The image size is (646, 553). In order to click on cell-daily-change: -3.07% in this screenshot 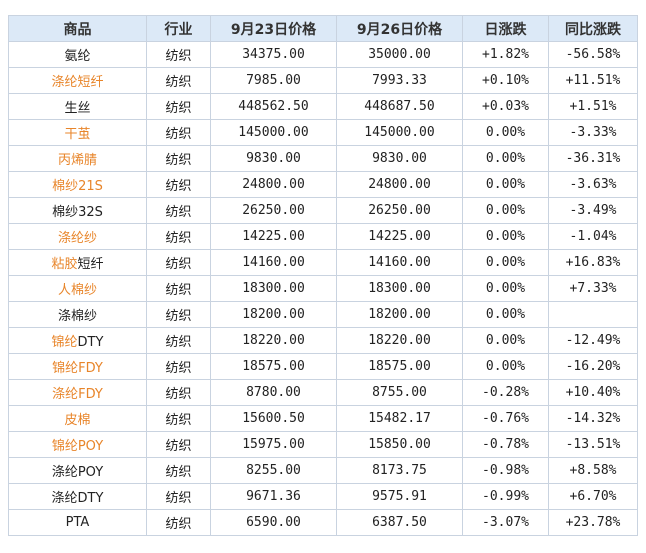, I will do `click(505, 522)`.